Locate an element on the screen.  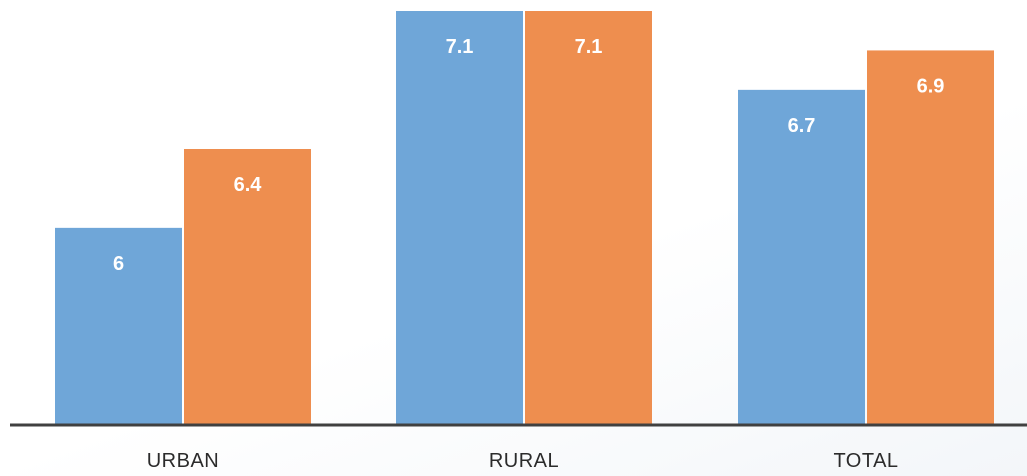
category-label-rural: RURAL is located at coordinates (524, 461).